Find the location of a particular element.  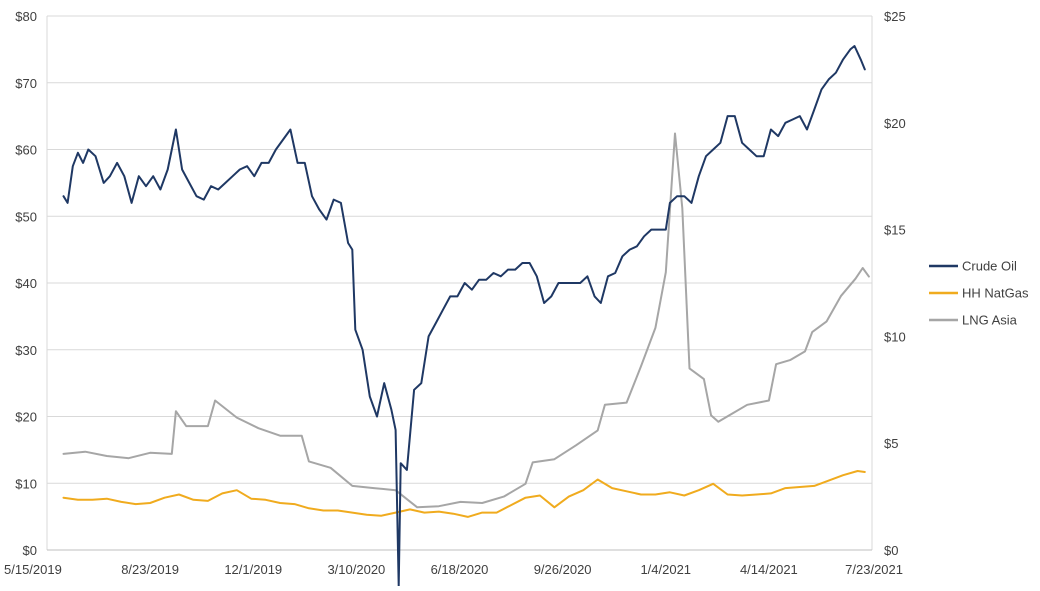

y-left-tick-label: $40 is located at coordinates (26, 283).